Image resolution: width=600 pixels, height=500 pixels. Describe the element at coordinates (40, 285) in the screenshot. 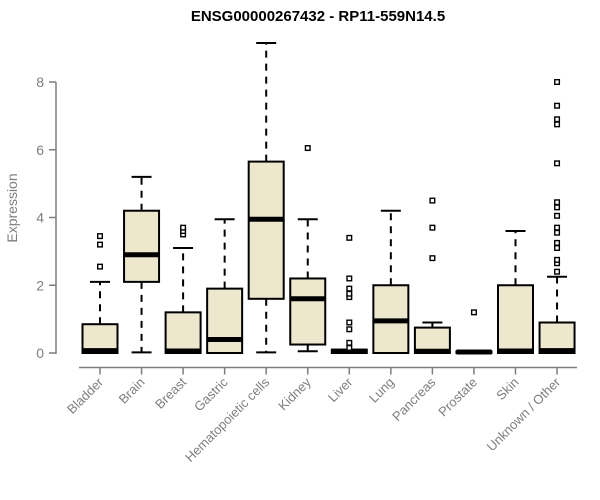

I see `y-tick-label-2: 2` at that location.